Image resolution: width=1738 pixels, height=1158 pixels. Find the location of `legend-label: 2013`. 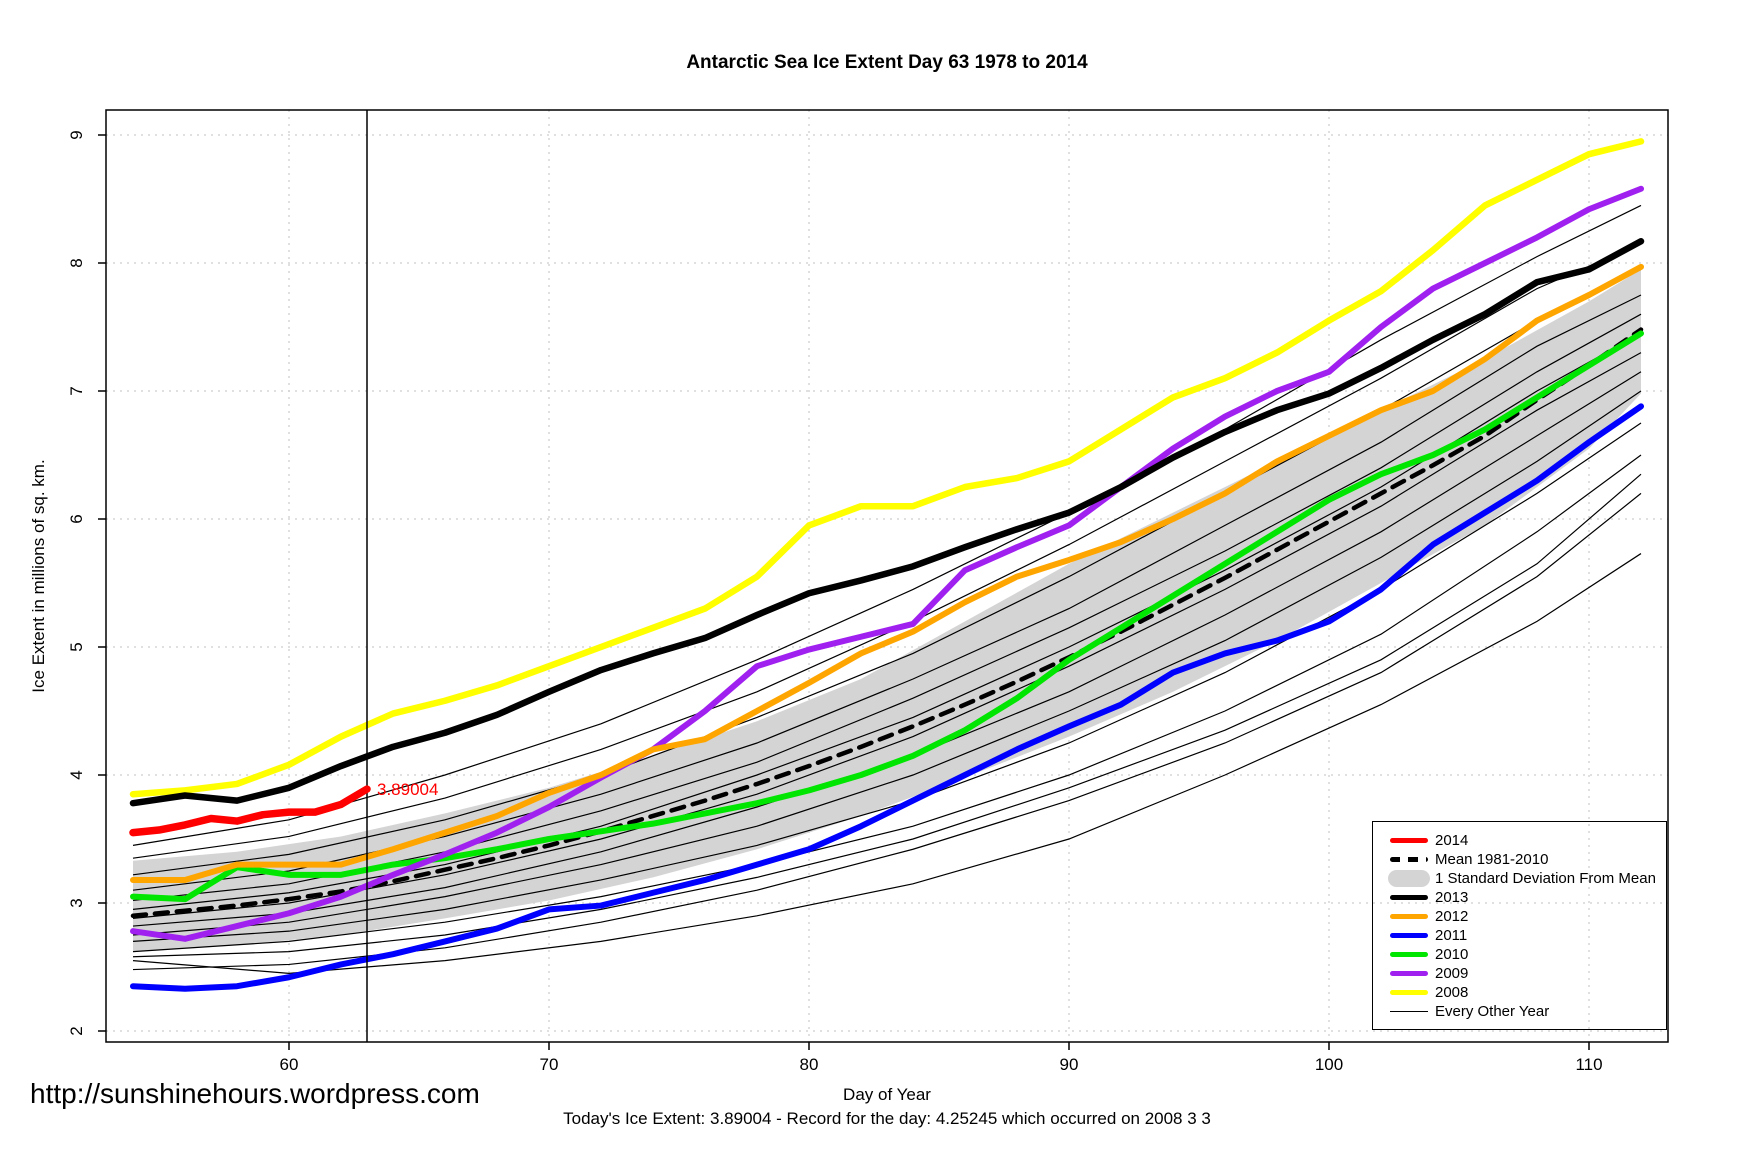

legend-label: 2013 is located at coordinates (1452, 897).